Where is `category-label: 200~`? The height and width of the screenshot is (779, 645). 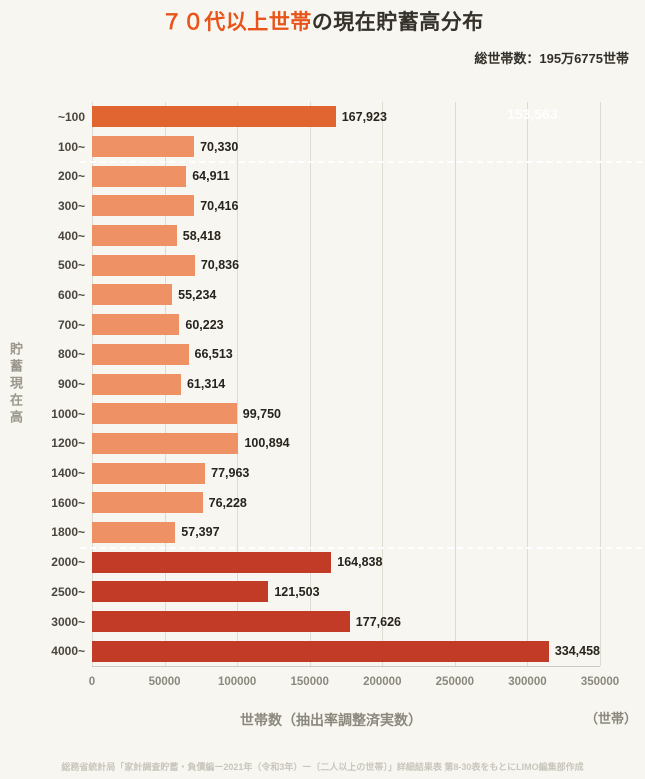 category-label: 200~ is located at coordinates (71, 176).